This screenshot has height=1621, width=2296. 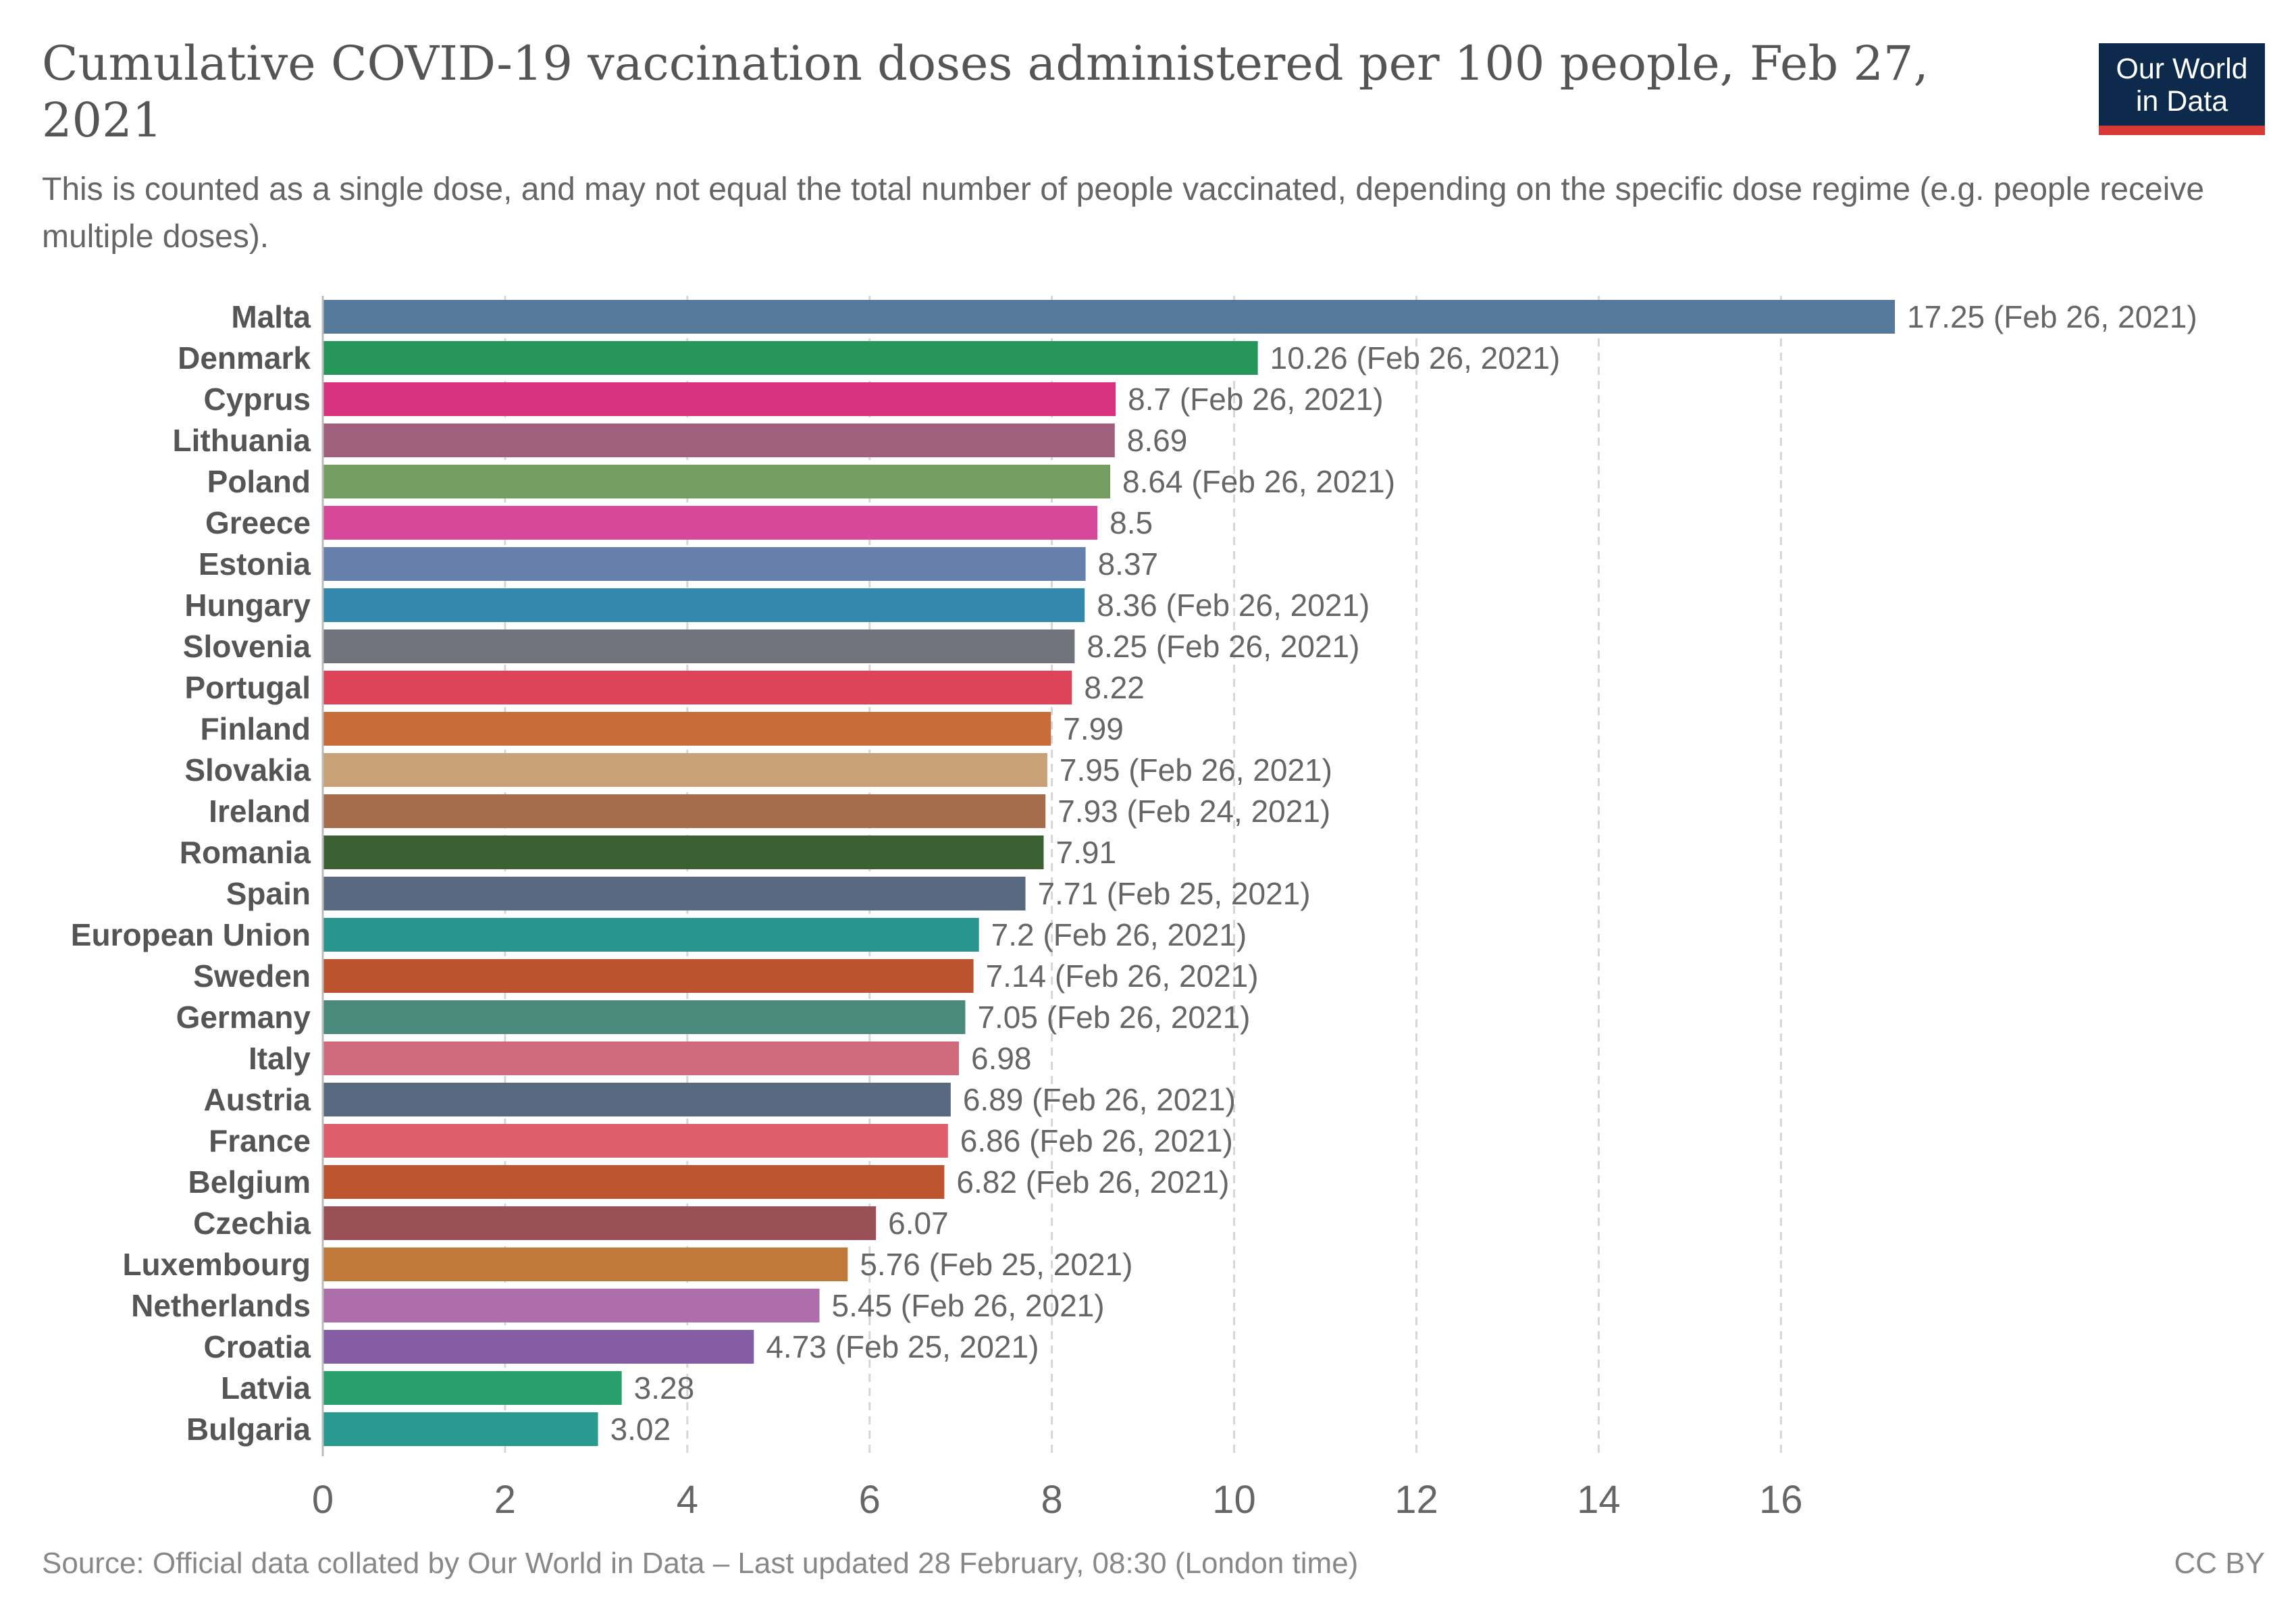 I want to click on value-label: 8.25 (Feb 26, 2021), so click(x=1223, y=646).